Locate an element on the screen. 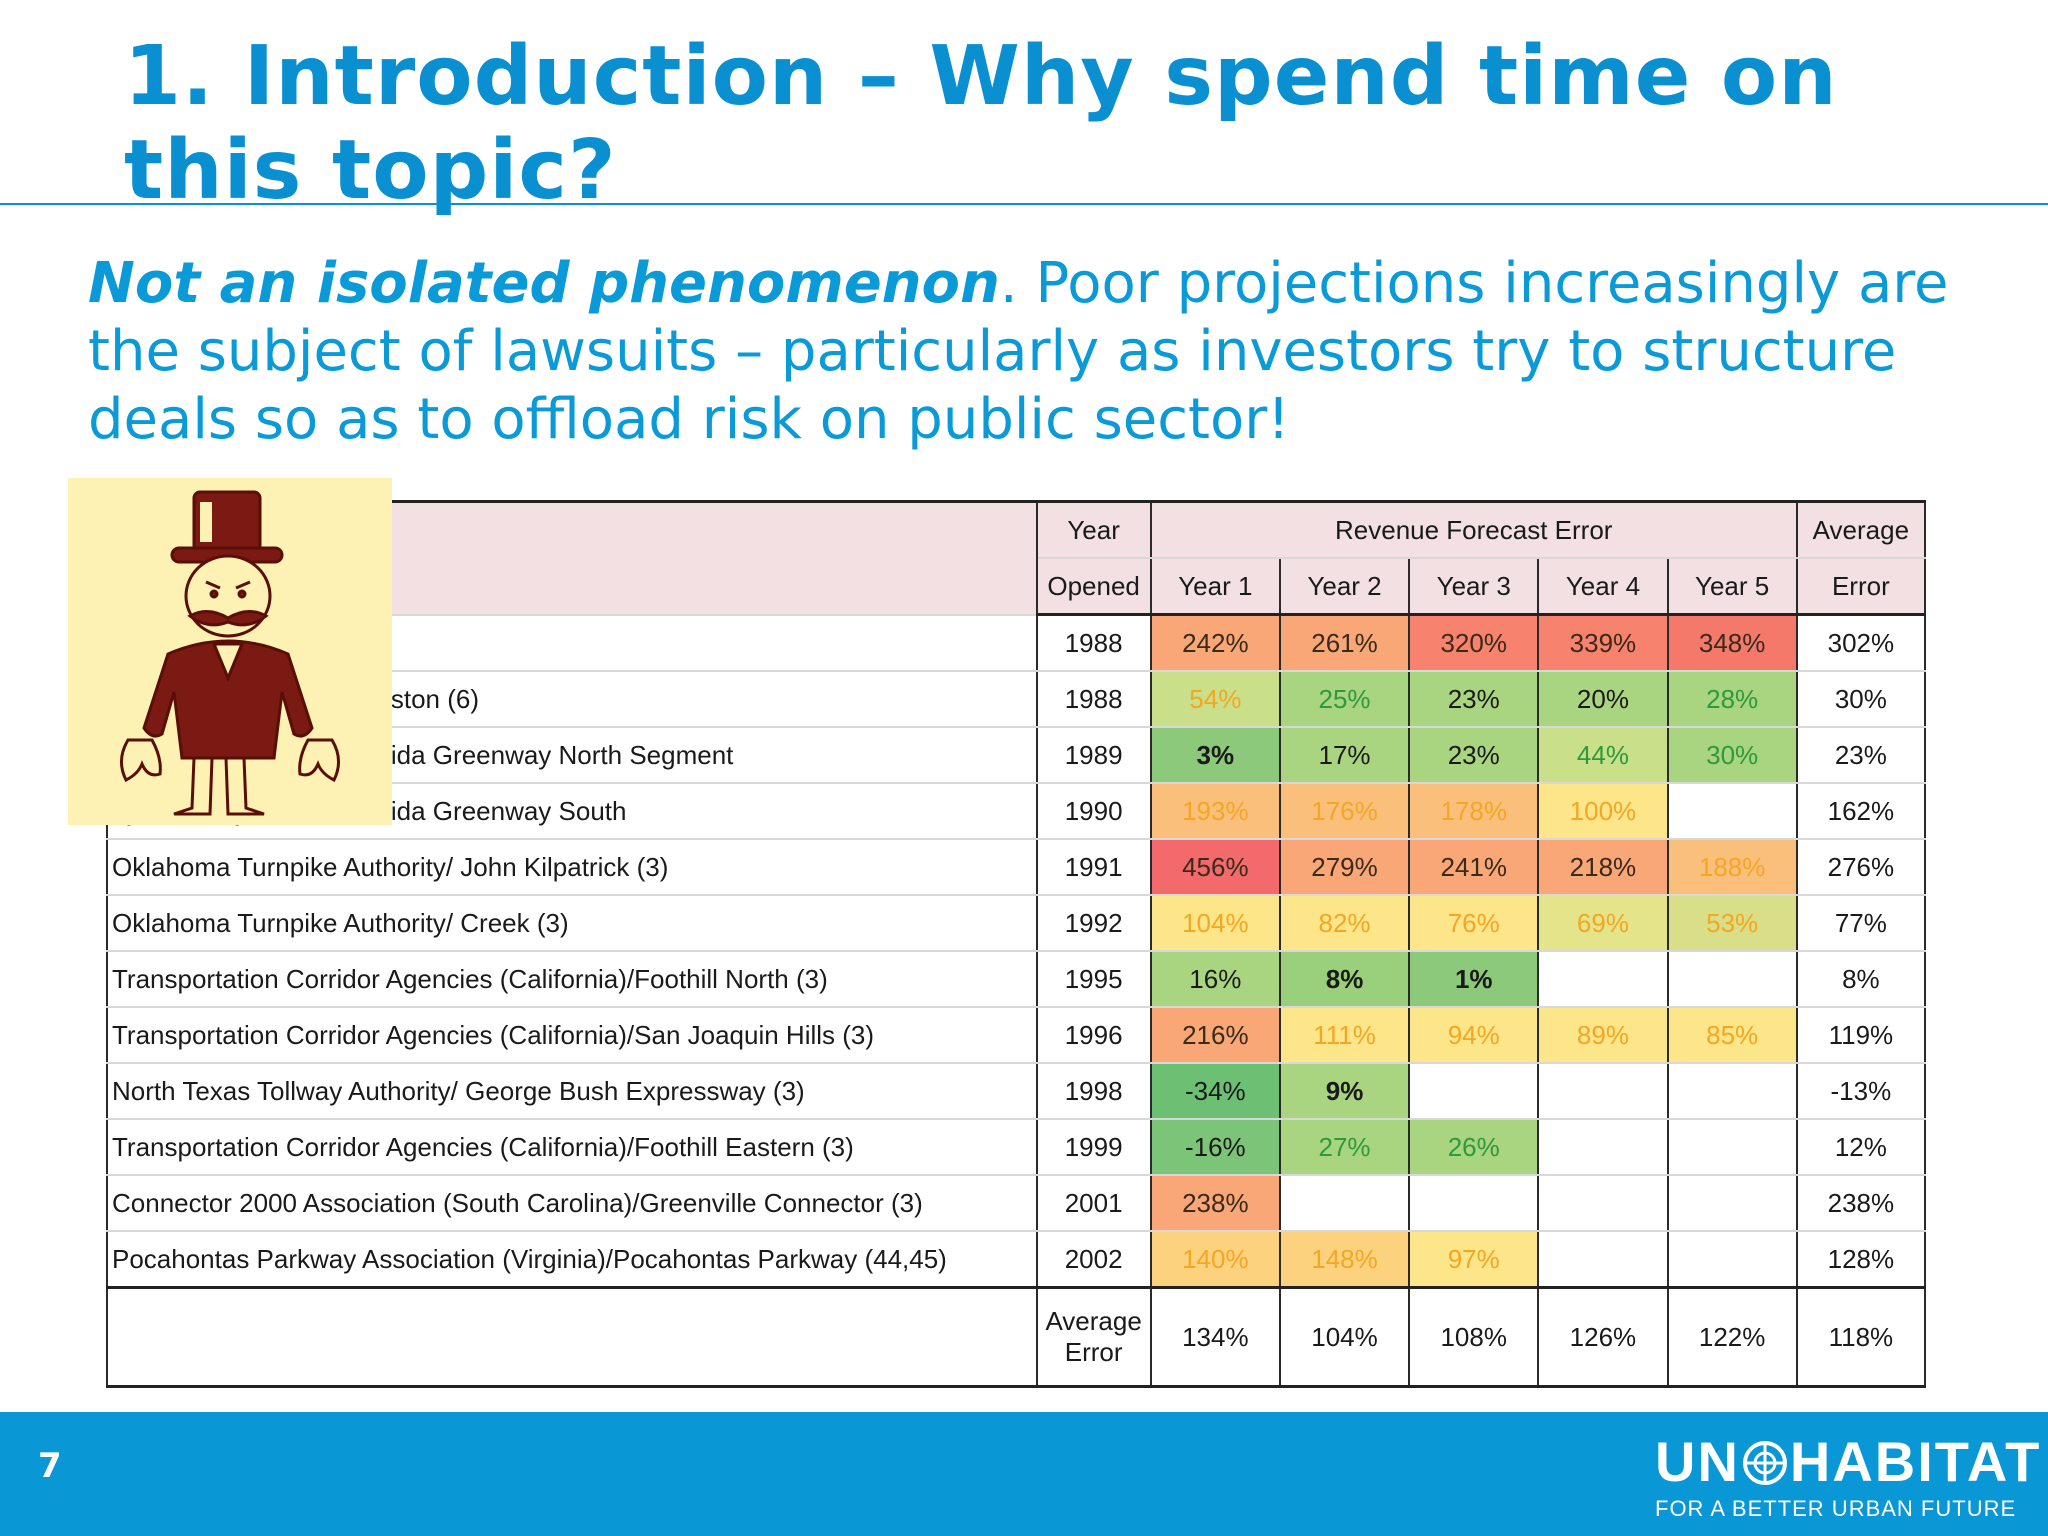 This screenshot has width=2048, height=1536. year-opened-cell: 2001 is located at coordinates (1093, 1203).